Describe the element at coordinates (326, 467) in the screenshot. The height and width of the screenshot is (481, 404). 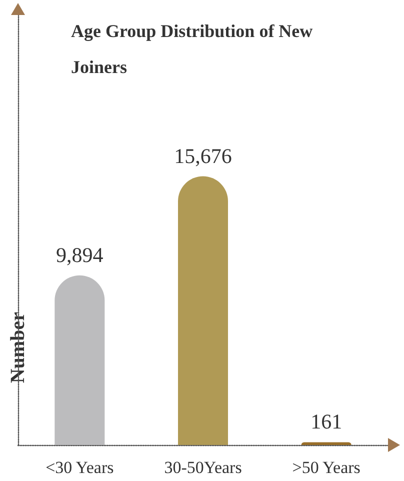
I see `x-tick-label: >50 Years` at that location.